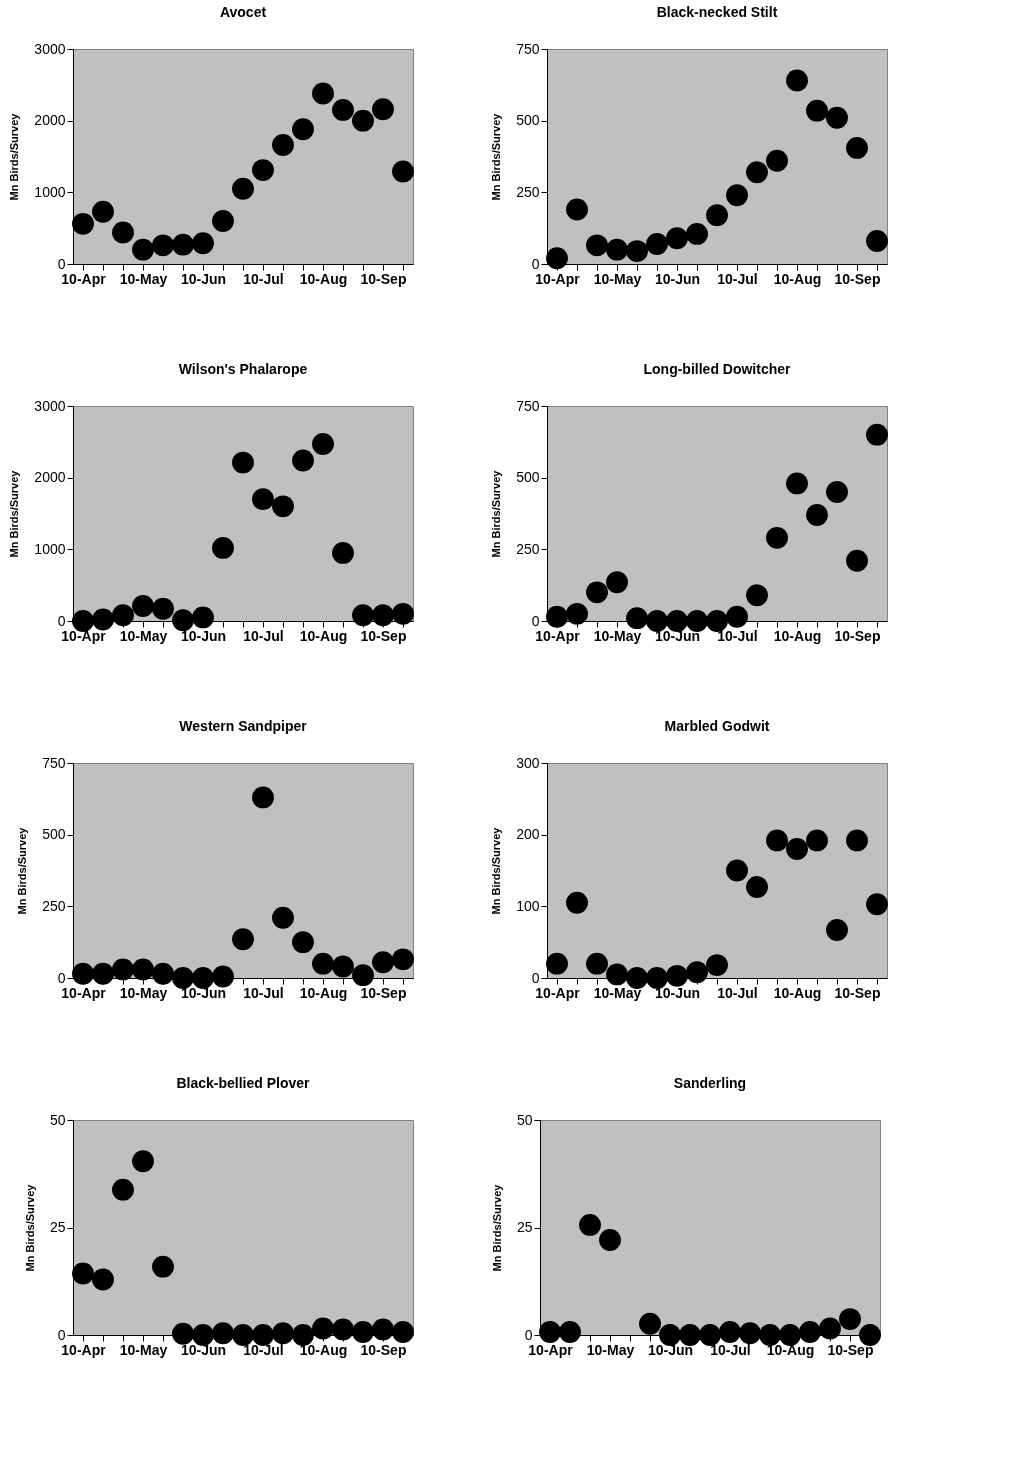 Image resolution: width=1012 pixels, height=1468 pixels. I want to click on chart-title: Western Sandpiper, so click(243, 726).